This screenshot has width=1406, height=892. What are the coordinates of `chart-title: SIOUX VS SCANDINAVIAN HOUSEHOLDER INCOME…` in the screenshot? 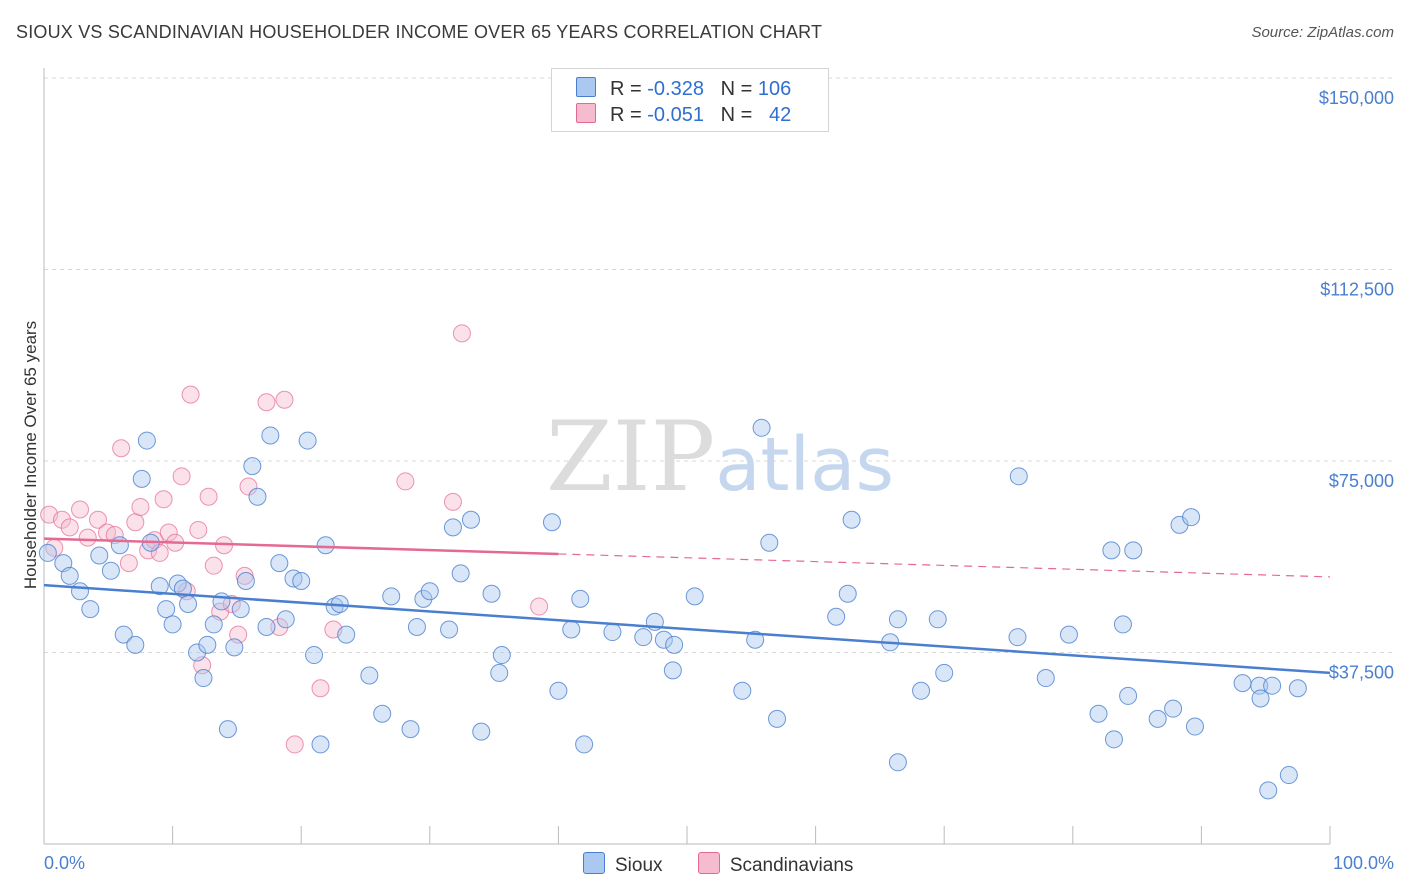 It's located at (419, 32).